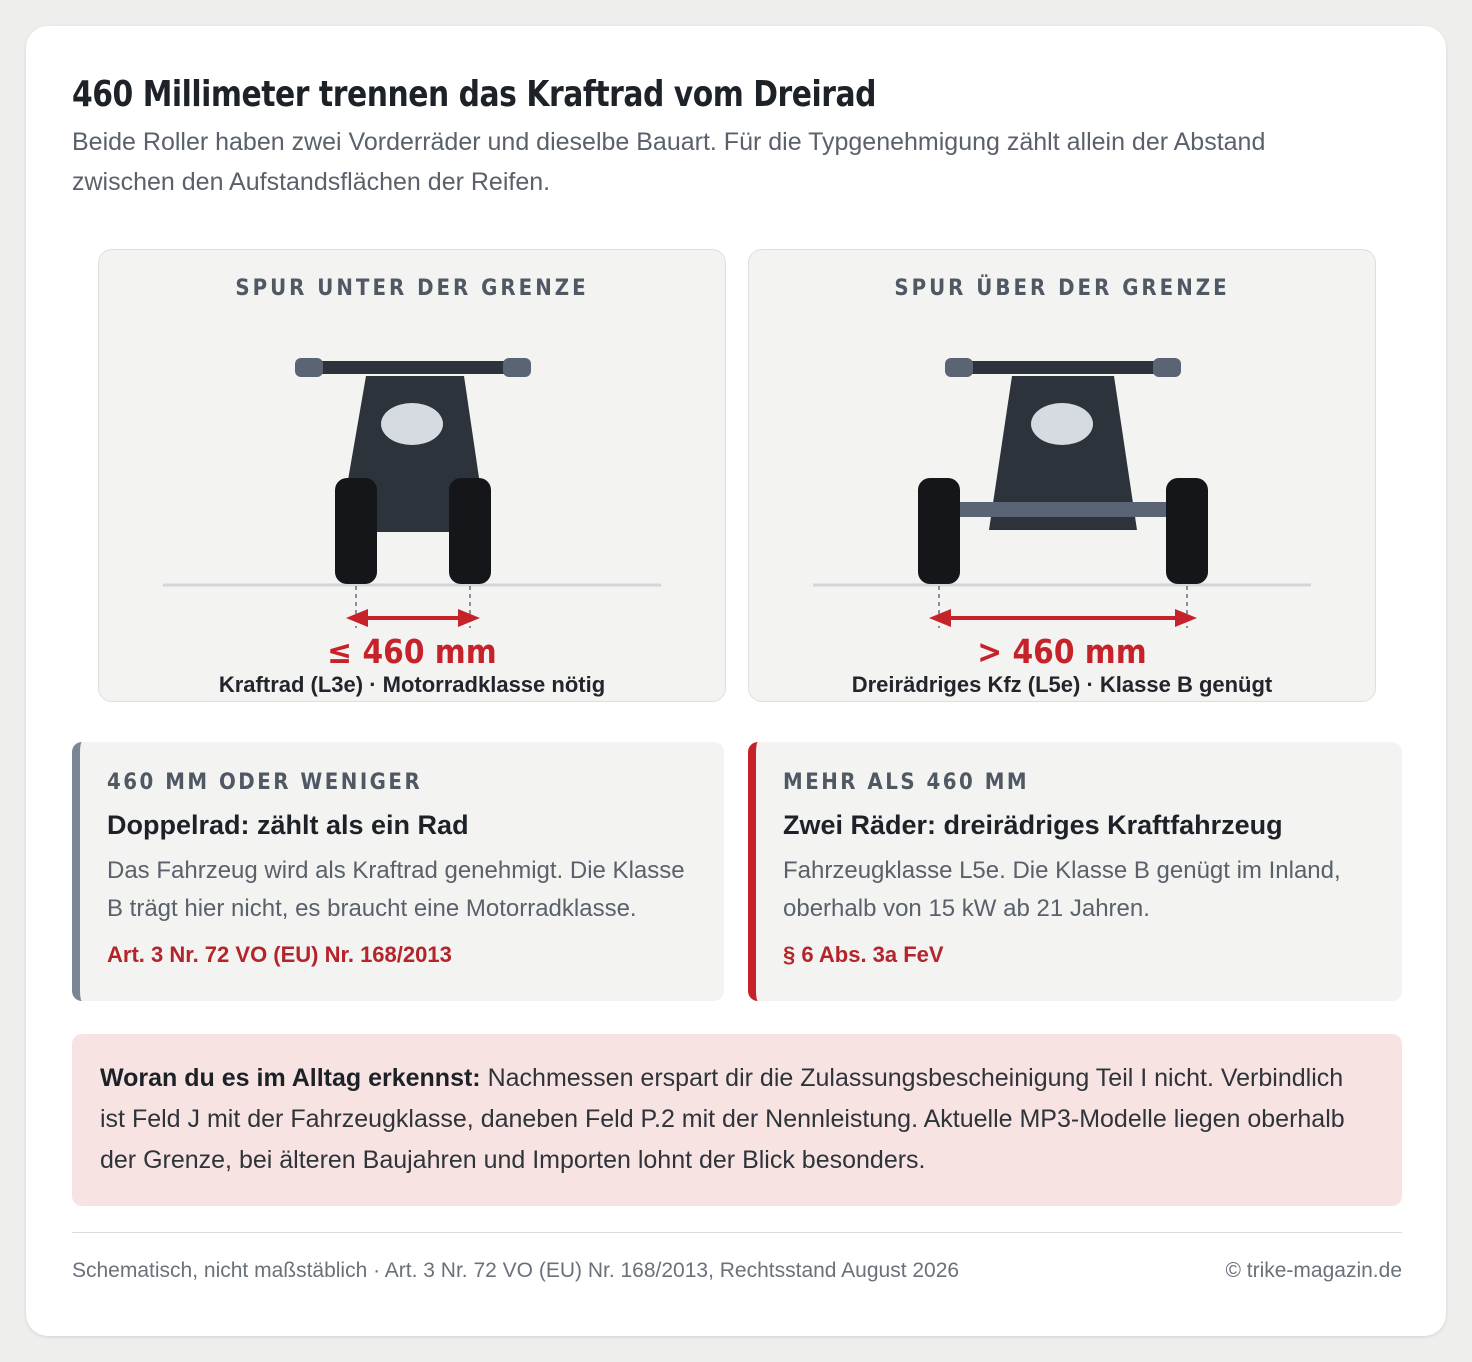 The image size is (1472, 1362). I want to click on narrow-scooter-diagram, so click(412, 493).